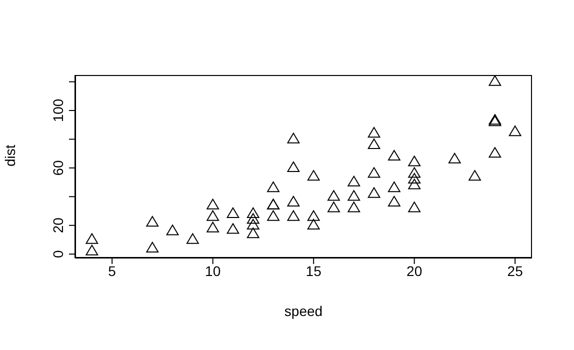 This screenshot has height=350, width=574. What do you see at coordinates (303, 311) in the screenshot?
I see `x-axis-title: speed` at bounding box center [303, 311].